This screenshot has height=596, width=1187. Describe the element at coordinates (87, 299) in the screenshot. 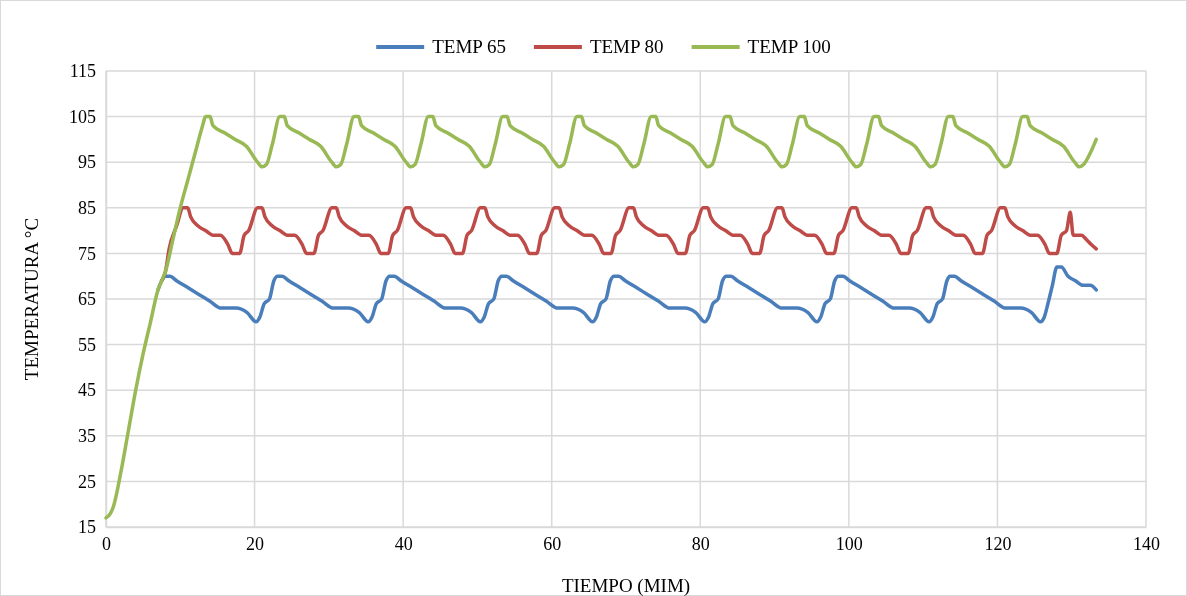

I see `y-tick-label: 65` at that location.